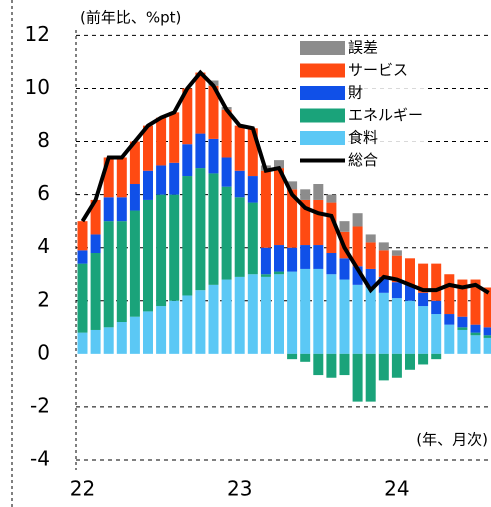 Image resolution: width=491 pixels, height=507 pixels. Describe the element at coordinates (378, 70) in the screenshot. I see `legend-label: サービス` at that location.